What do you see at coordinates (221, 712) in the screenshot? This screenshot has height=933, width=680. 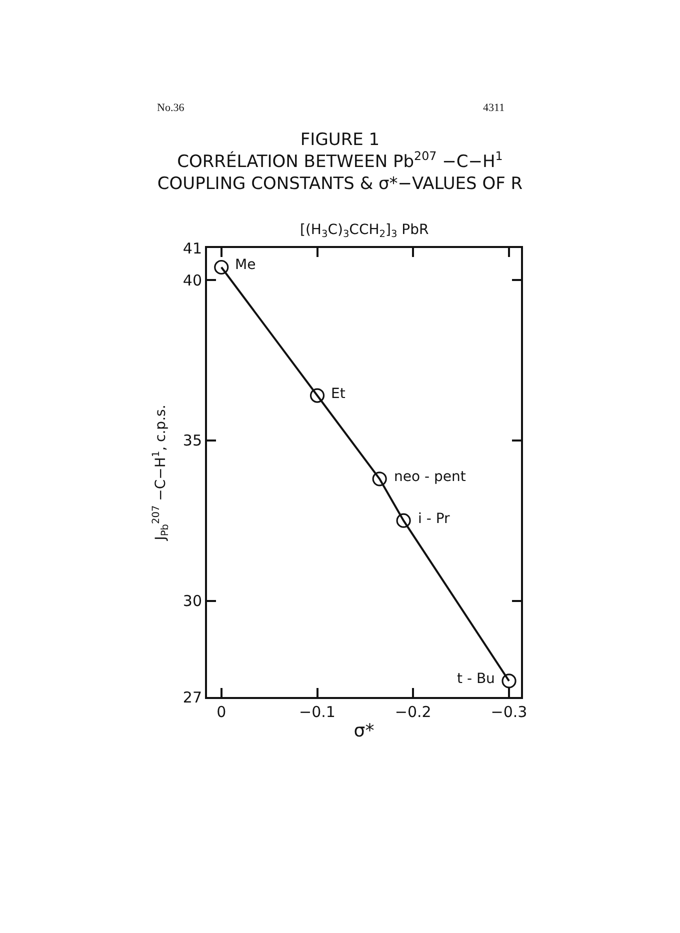 I see `x-tick-label: 0` at bounding box center [221, 712].